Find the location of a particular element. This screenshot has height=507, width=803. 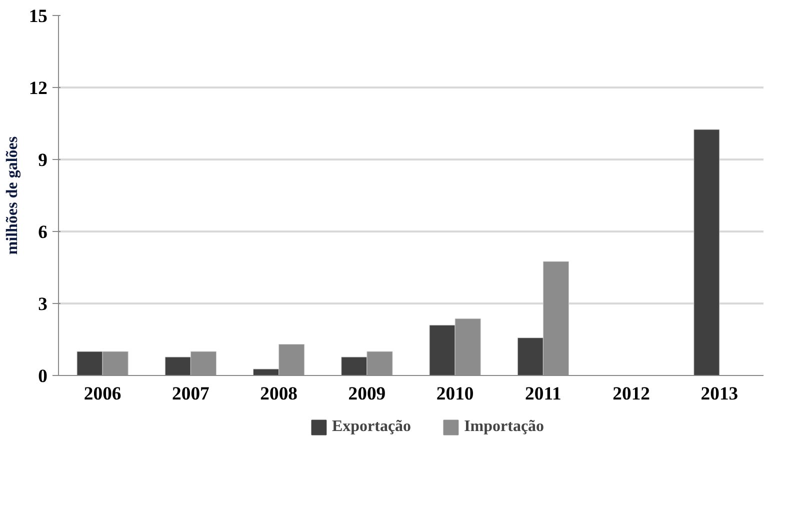

y-tick-label: 3 is located at coordinates (43, 304).